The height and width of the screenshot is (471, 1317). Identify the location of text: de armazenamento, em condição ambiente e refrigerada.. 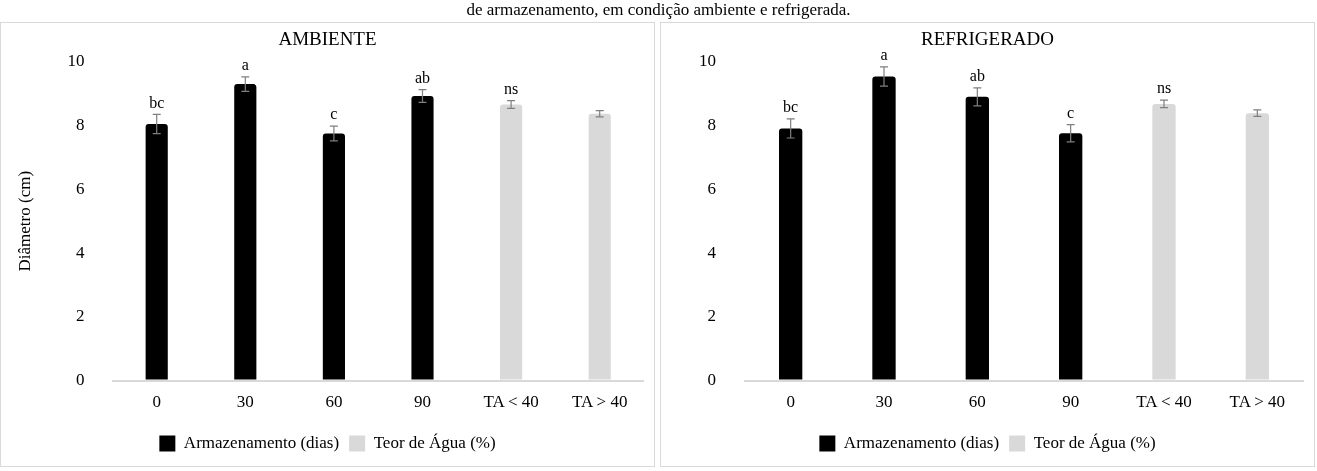
(658, 10).